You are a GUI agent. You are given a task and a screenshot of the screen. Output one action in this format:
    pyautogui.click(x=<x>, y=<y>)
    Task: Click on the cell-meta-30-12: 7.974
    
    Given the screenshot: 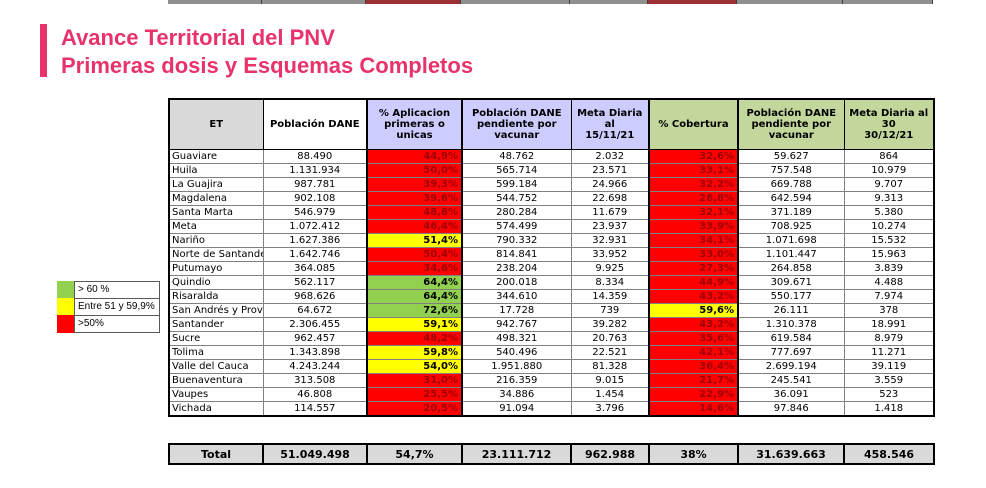 What is the action you would take?
    pyautogui.click(x=889, y=296)
    